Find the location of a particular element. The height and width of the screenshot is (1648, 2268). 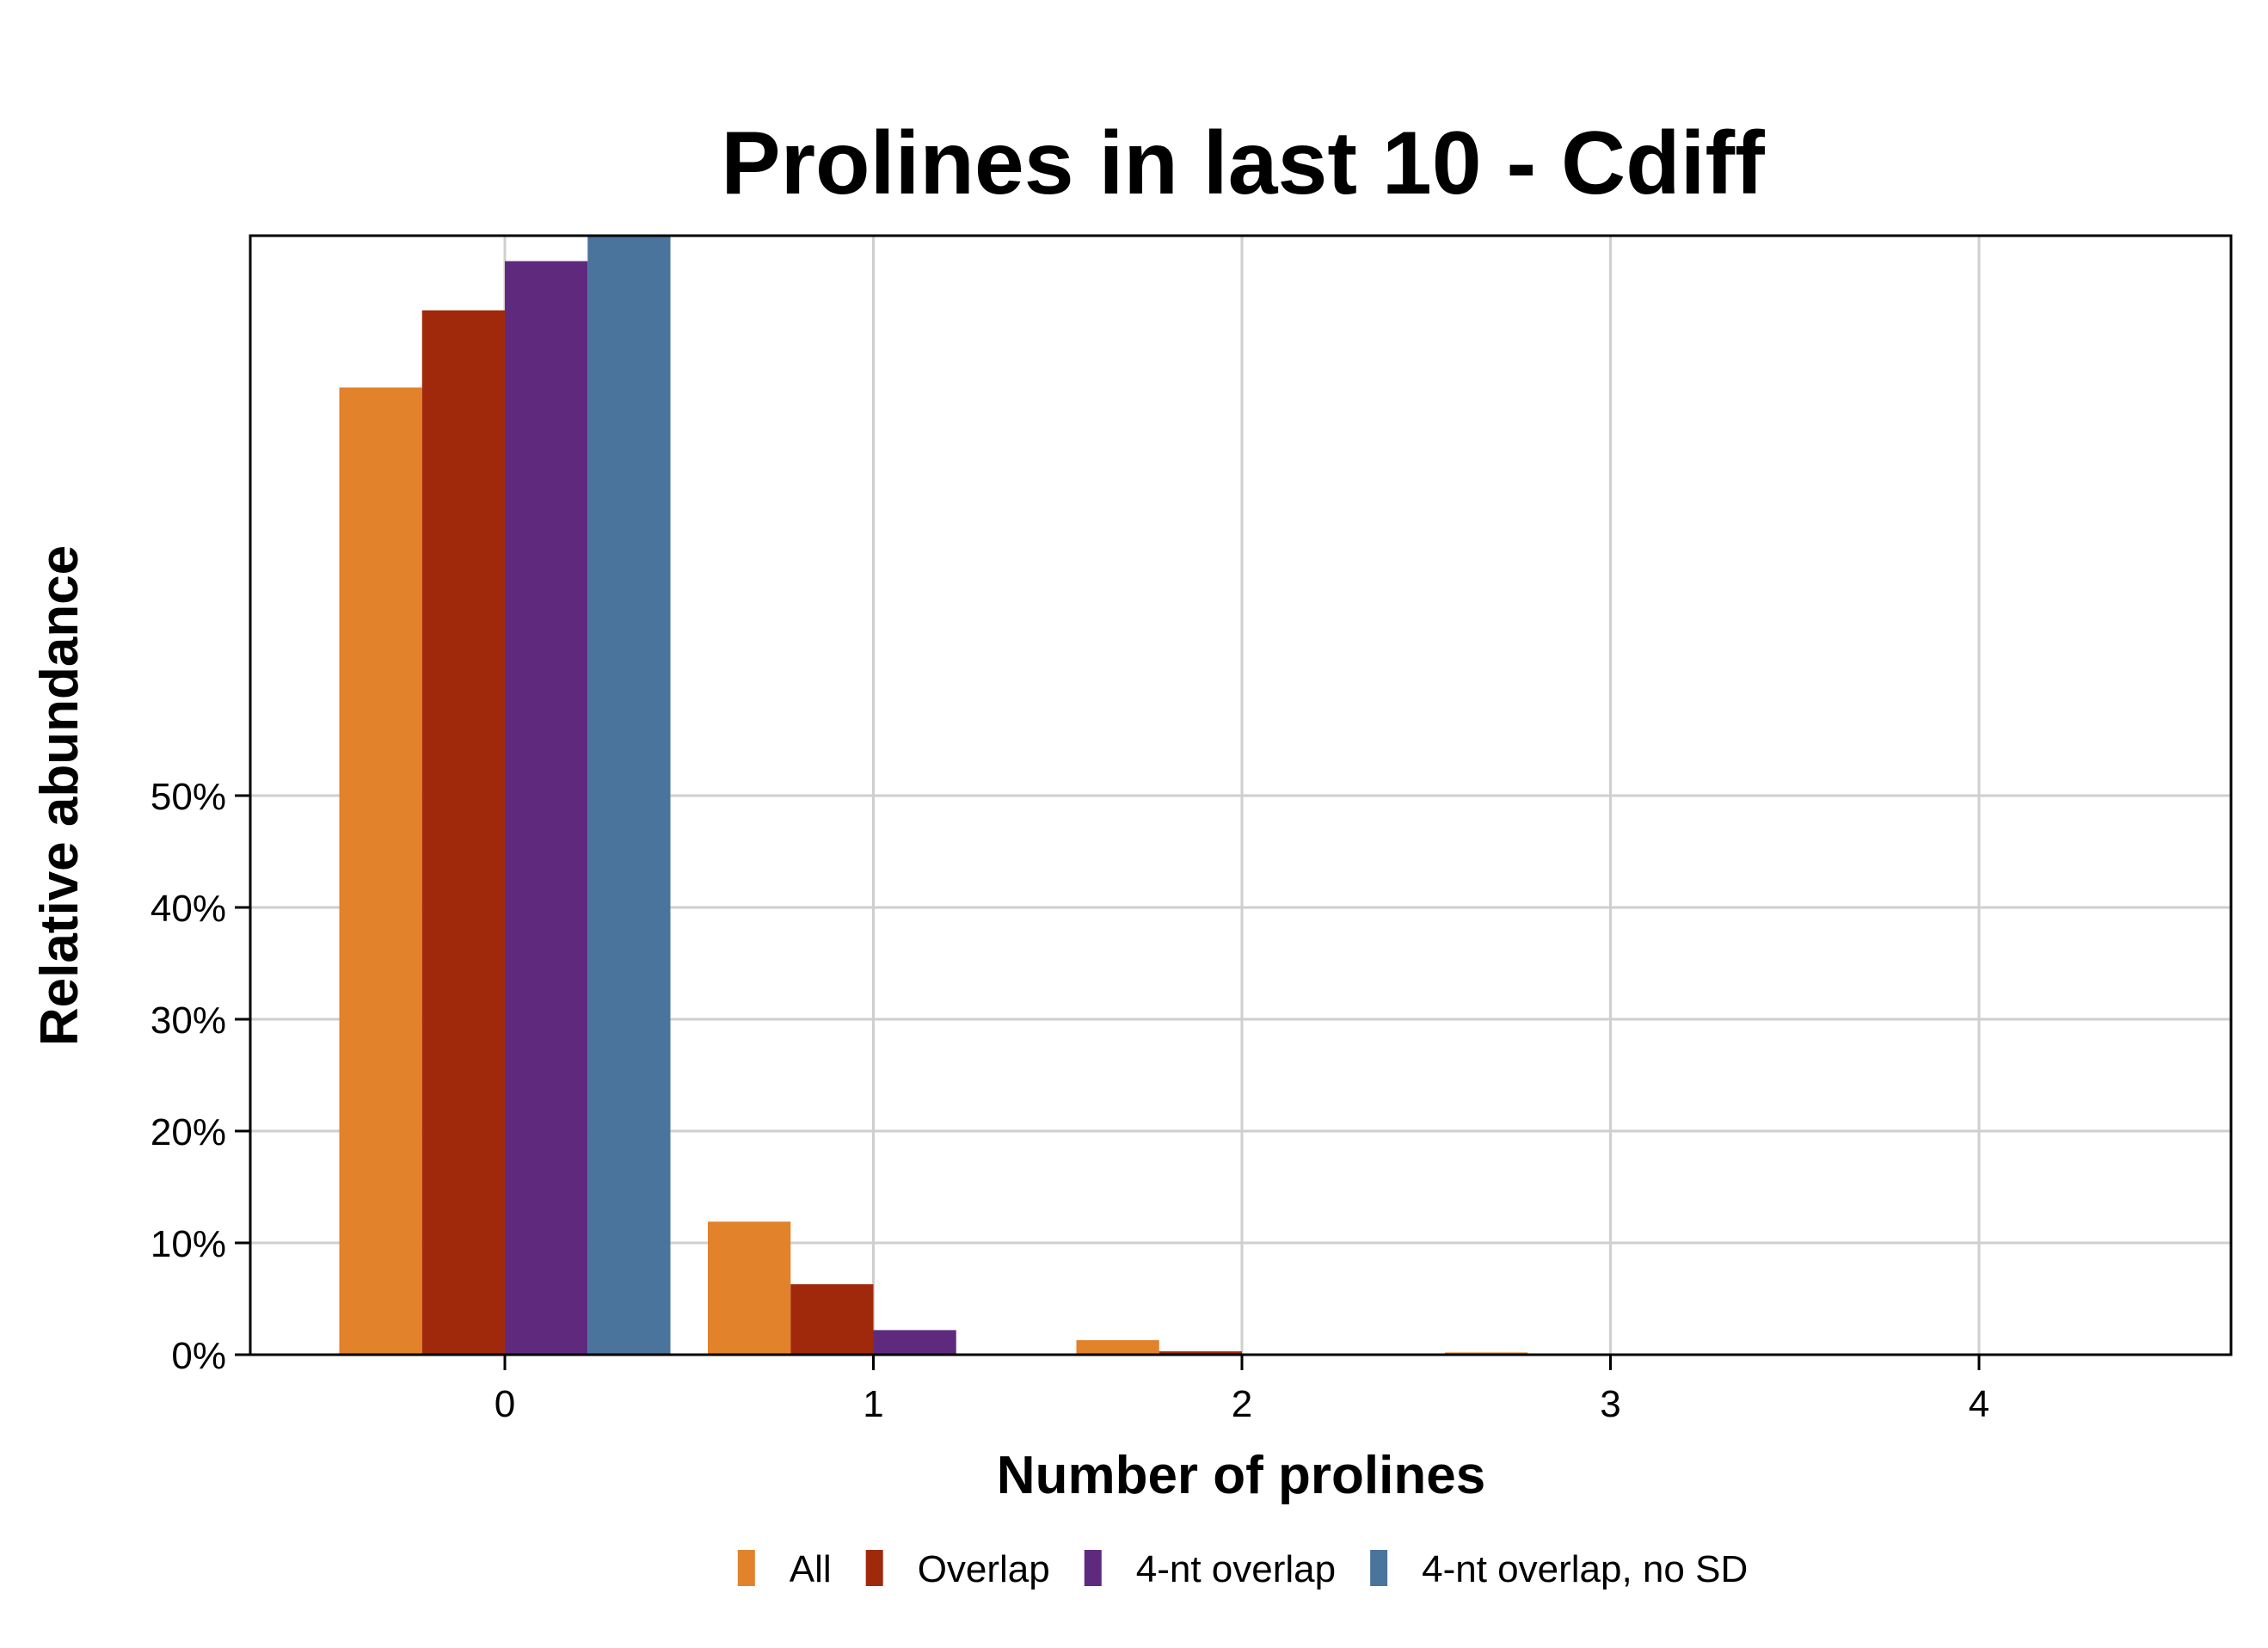

legend-label: 4-nt overlap is located at coordinates (1236, 1569).